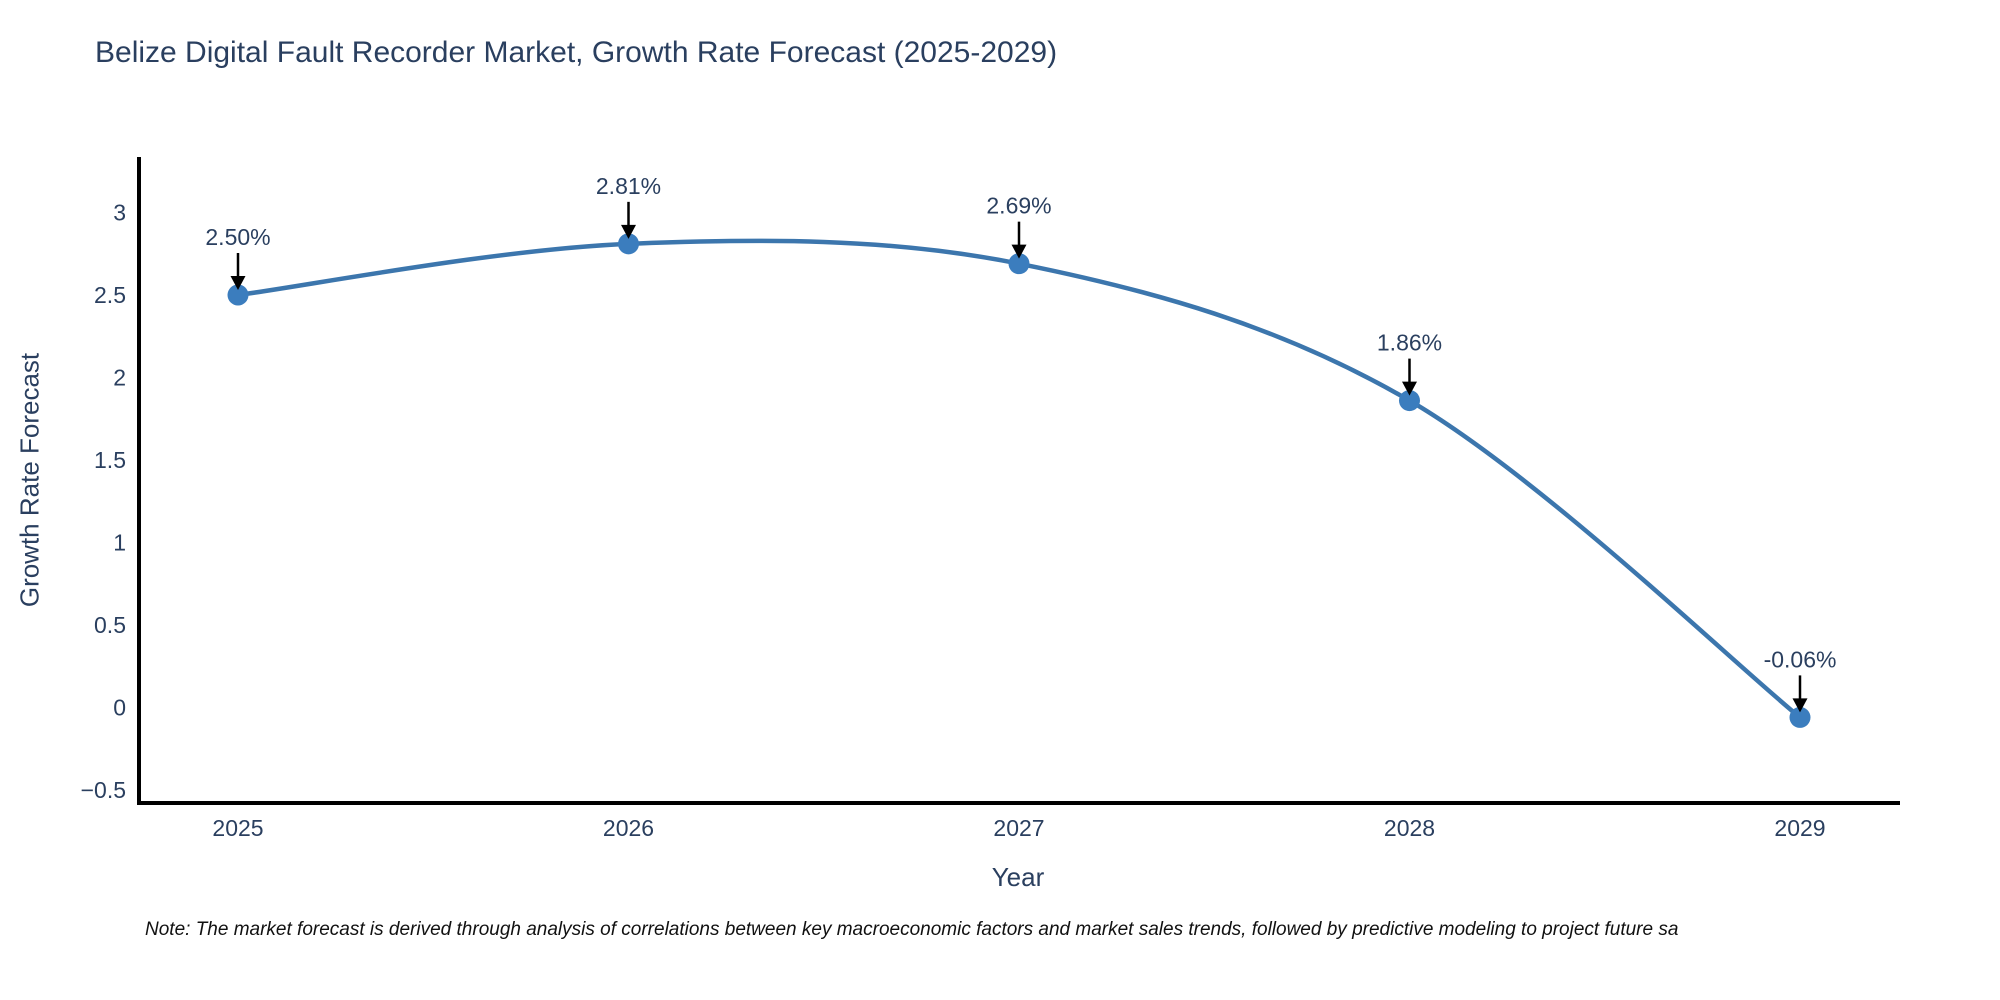  What do you see at coordinates (1409, 828) in the screenshot?
I see `x-tick-label: 2028` at bounding box center [1409, 828].